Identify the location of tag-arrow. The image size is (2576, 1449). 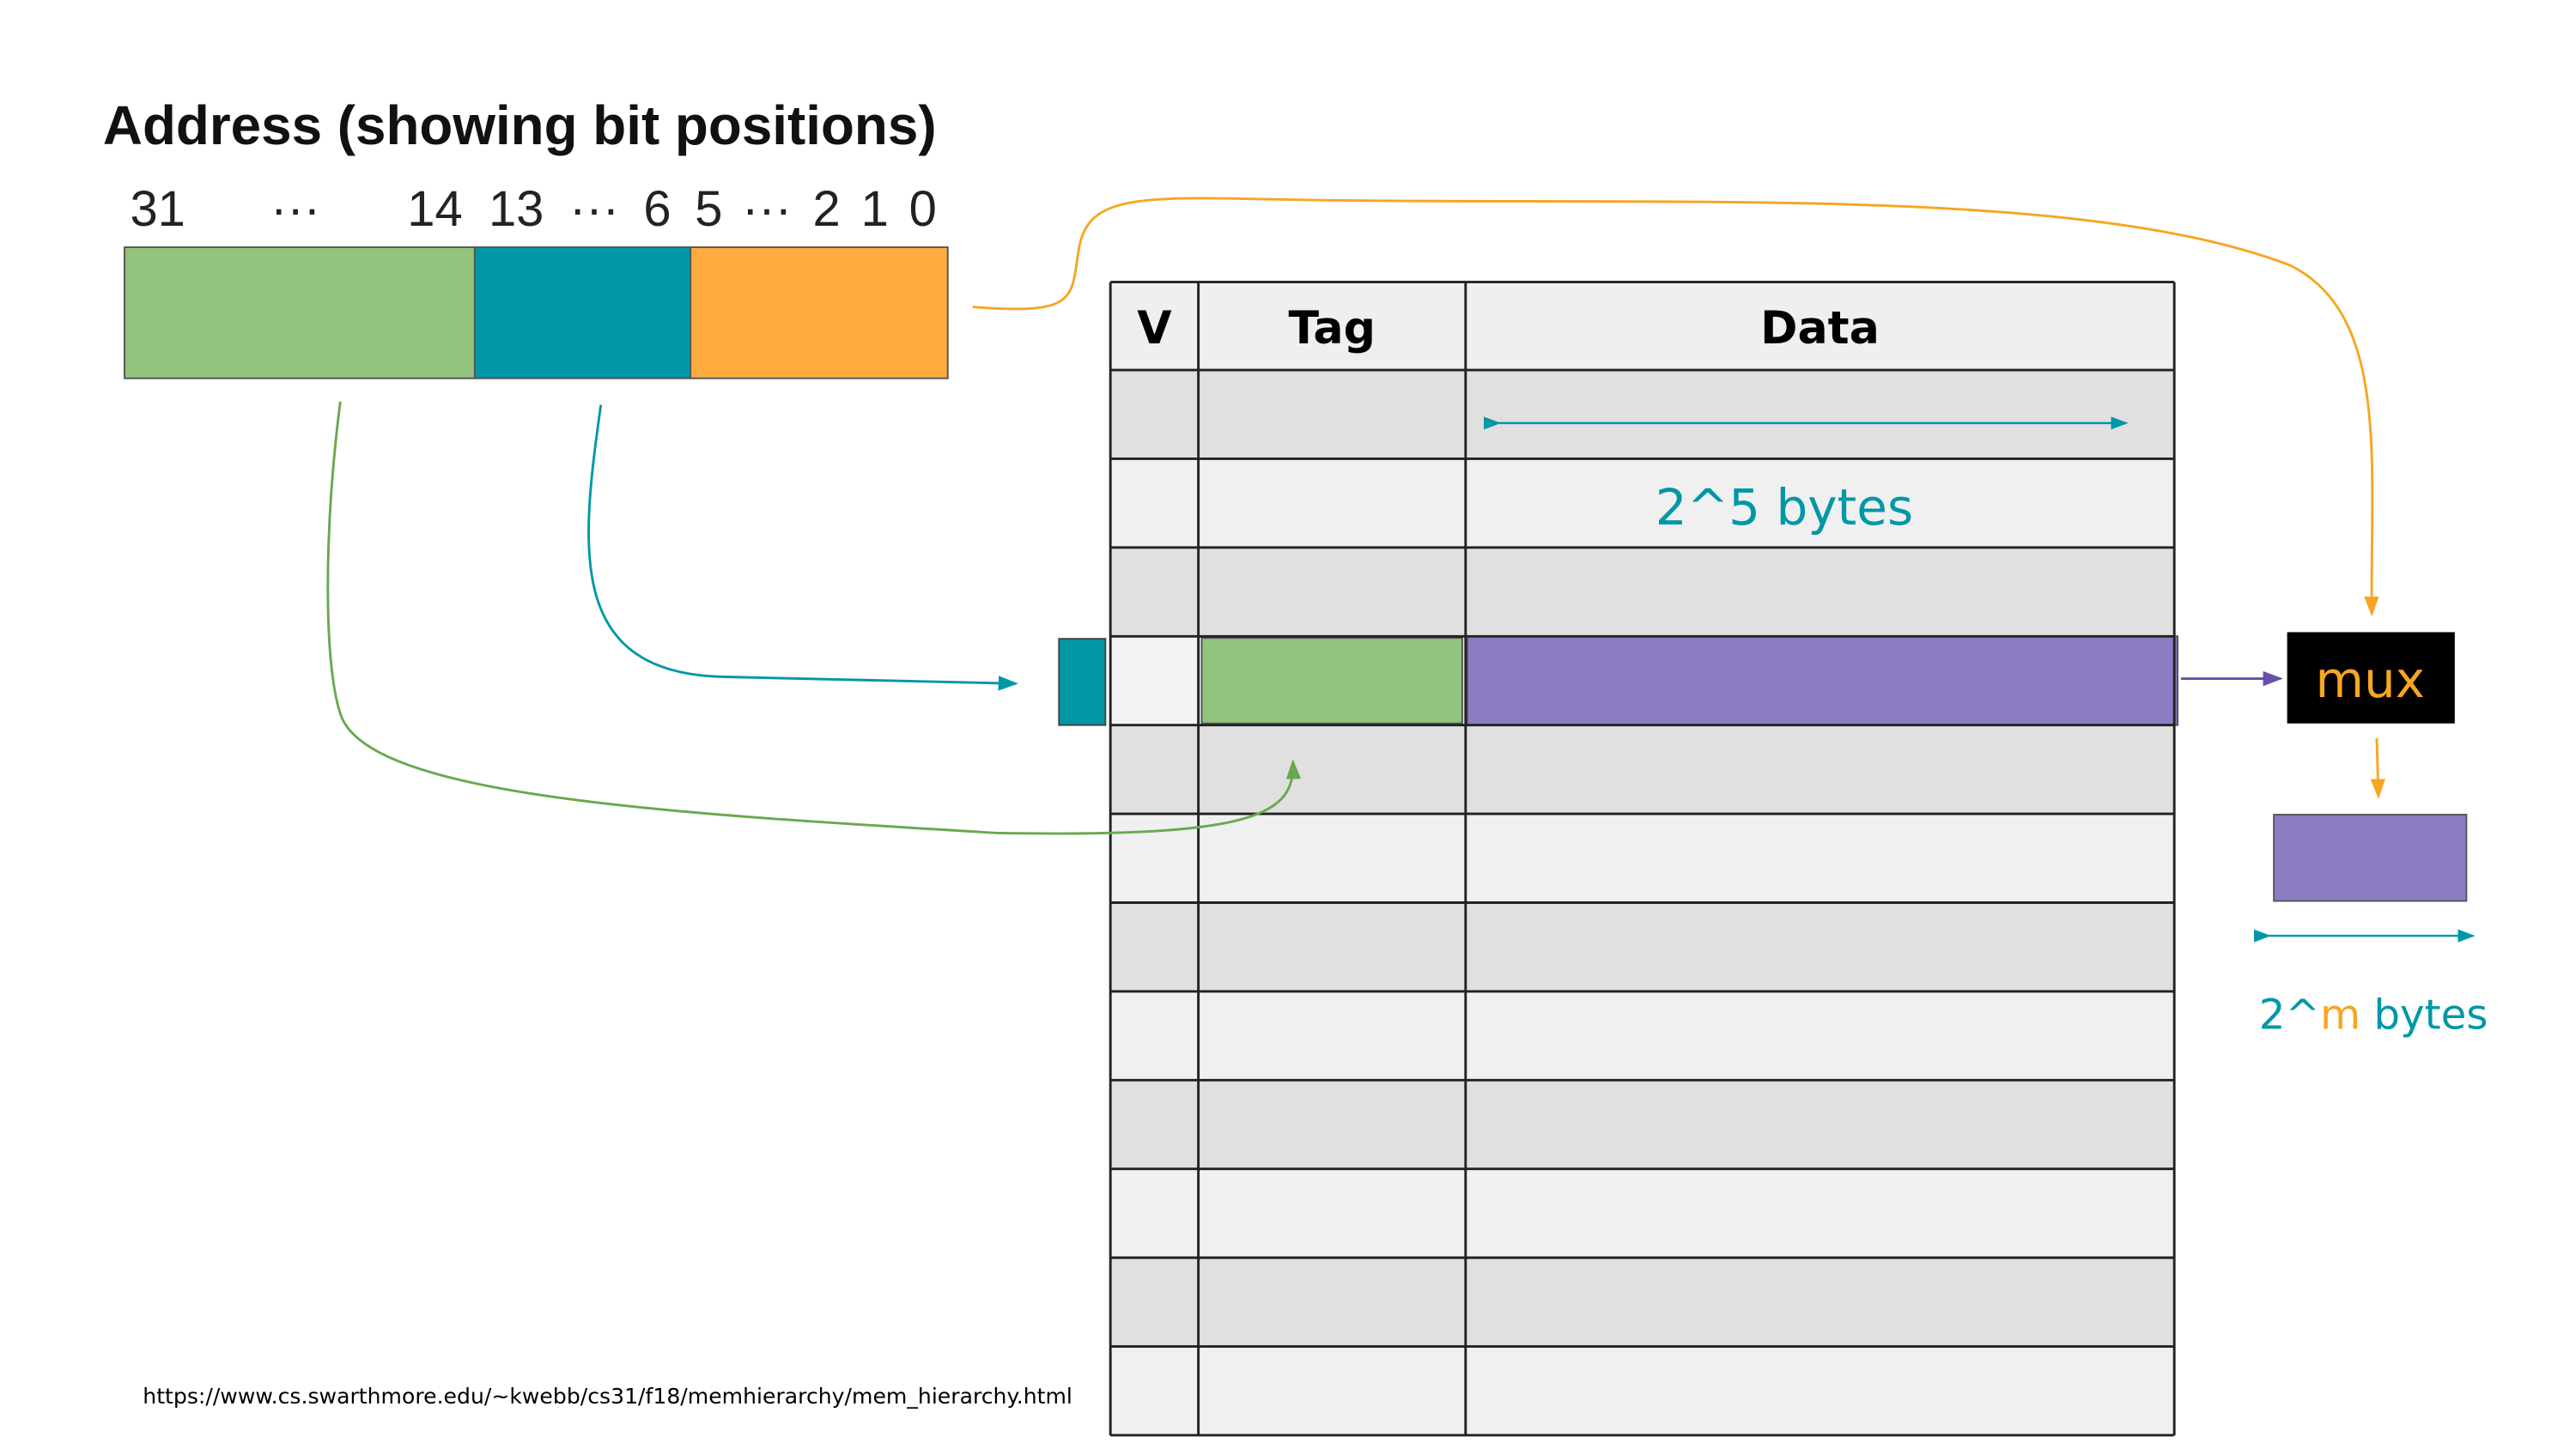
(814, 618).